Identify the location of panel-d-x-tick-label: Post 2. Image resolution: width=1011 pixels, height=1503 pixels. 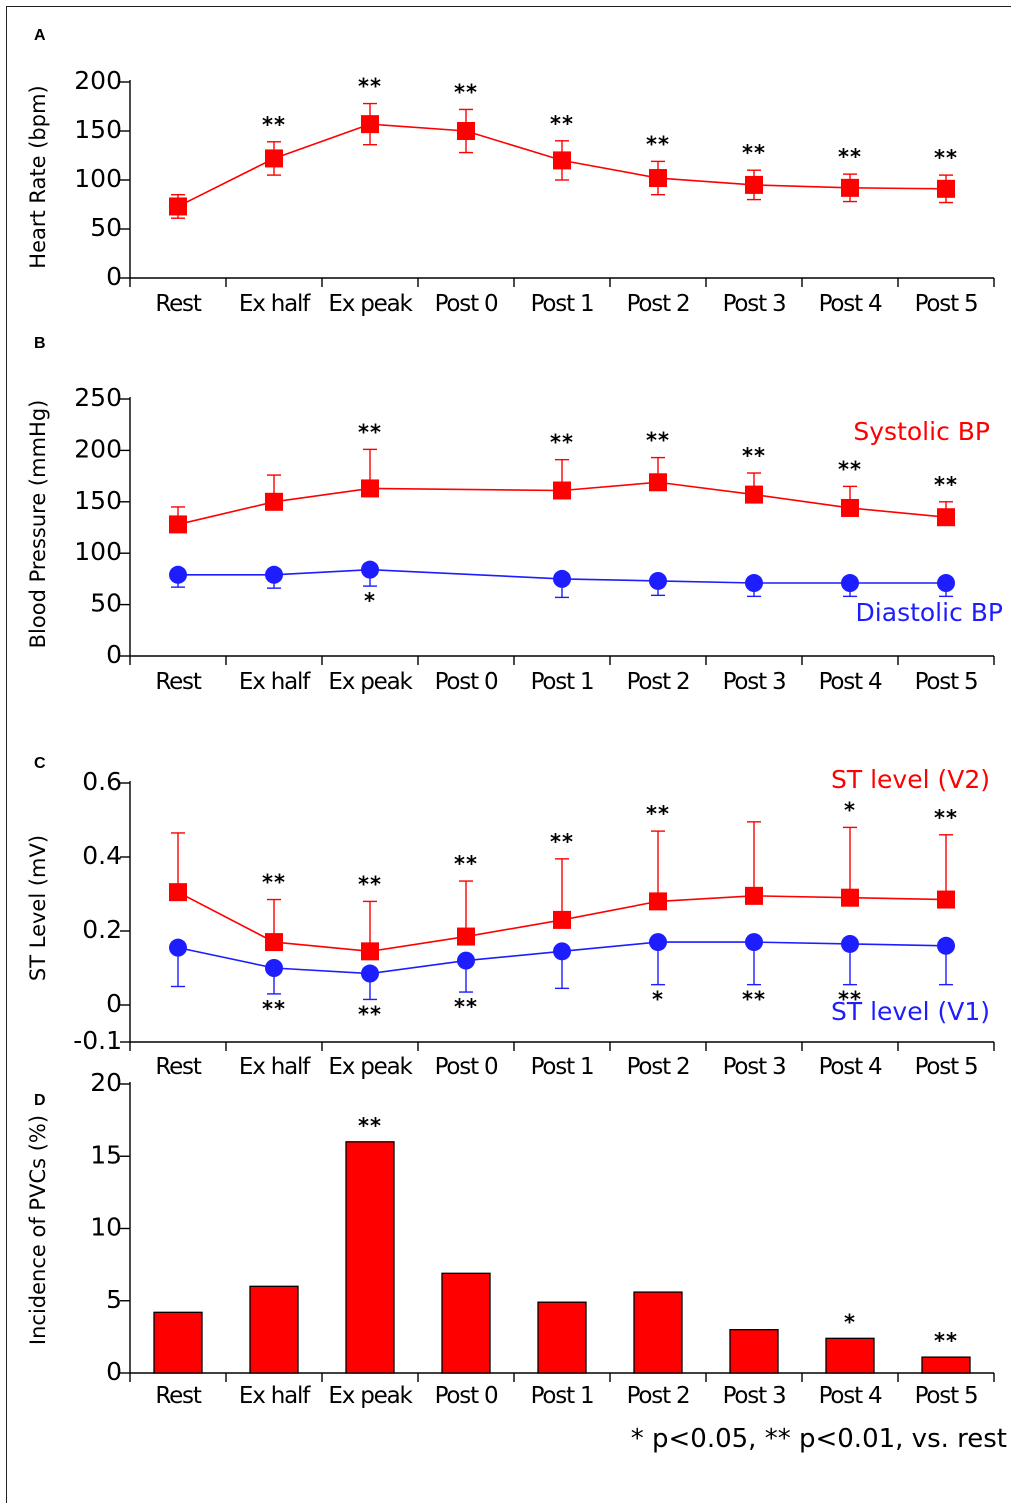
(658, 1396).